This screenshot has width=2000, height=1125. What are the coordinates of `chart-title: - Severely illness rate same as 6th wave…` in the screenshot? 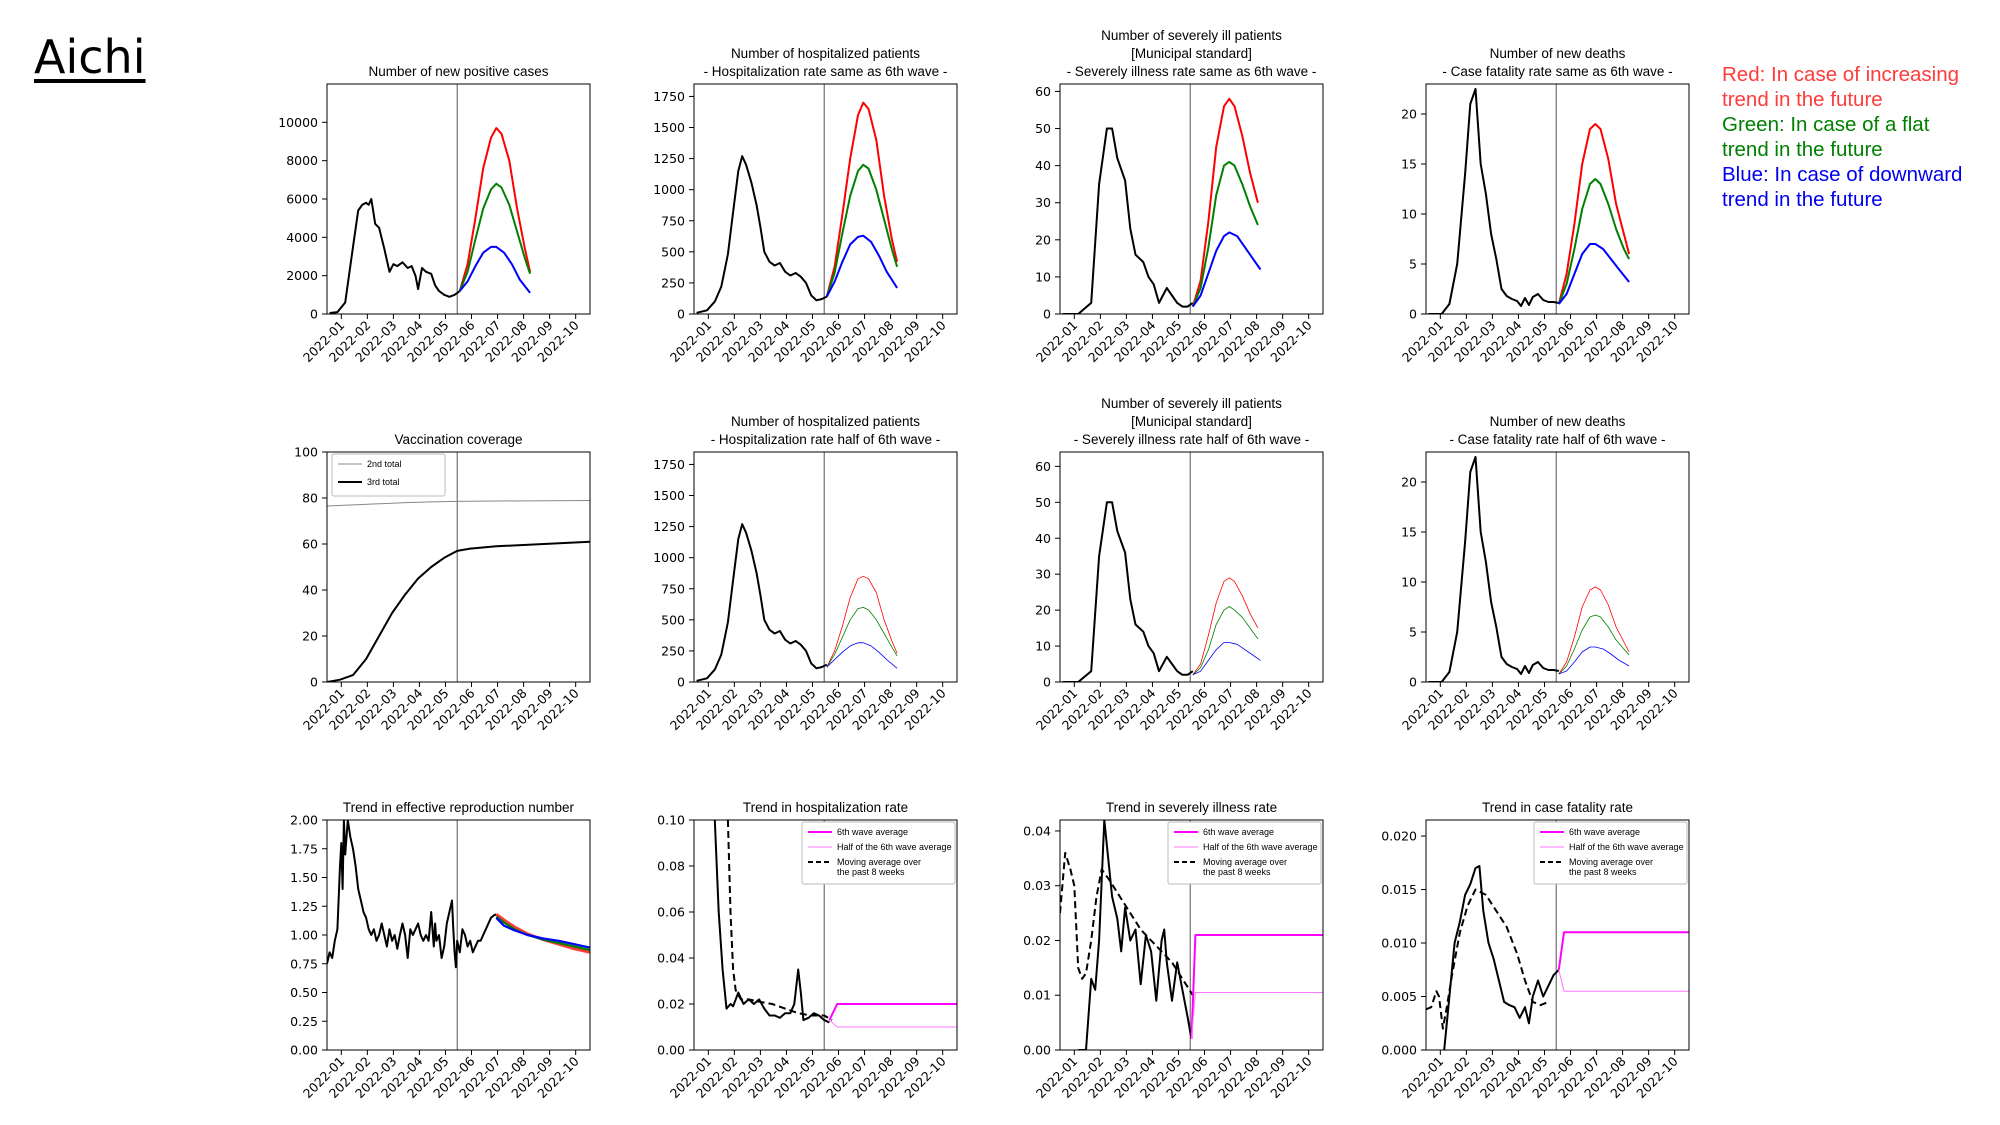 It's located at (1192, 71).